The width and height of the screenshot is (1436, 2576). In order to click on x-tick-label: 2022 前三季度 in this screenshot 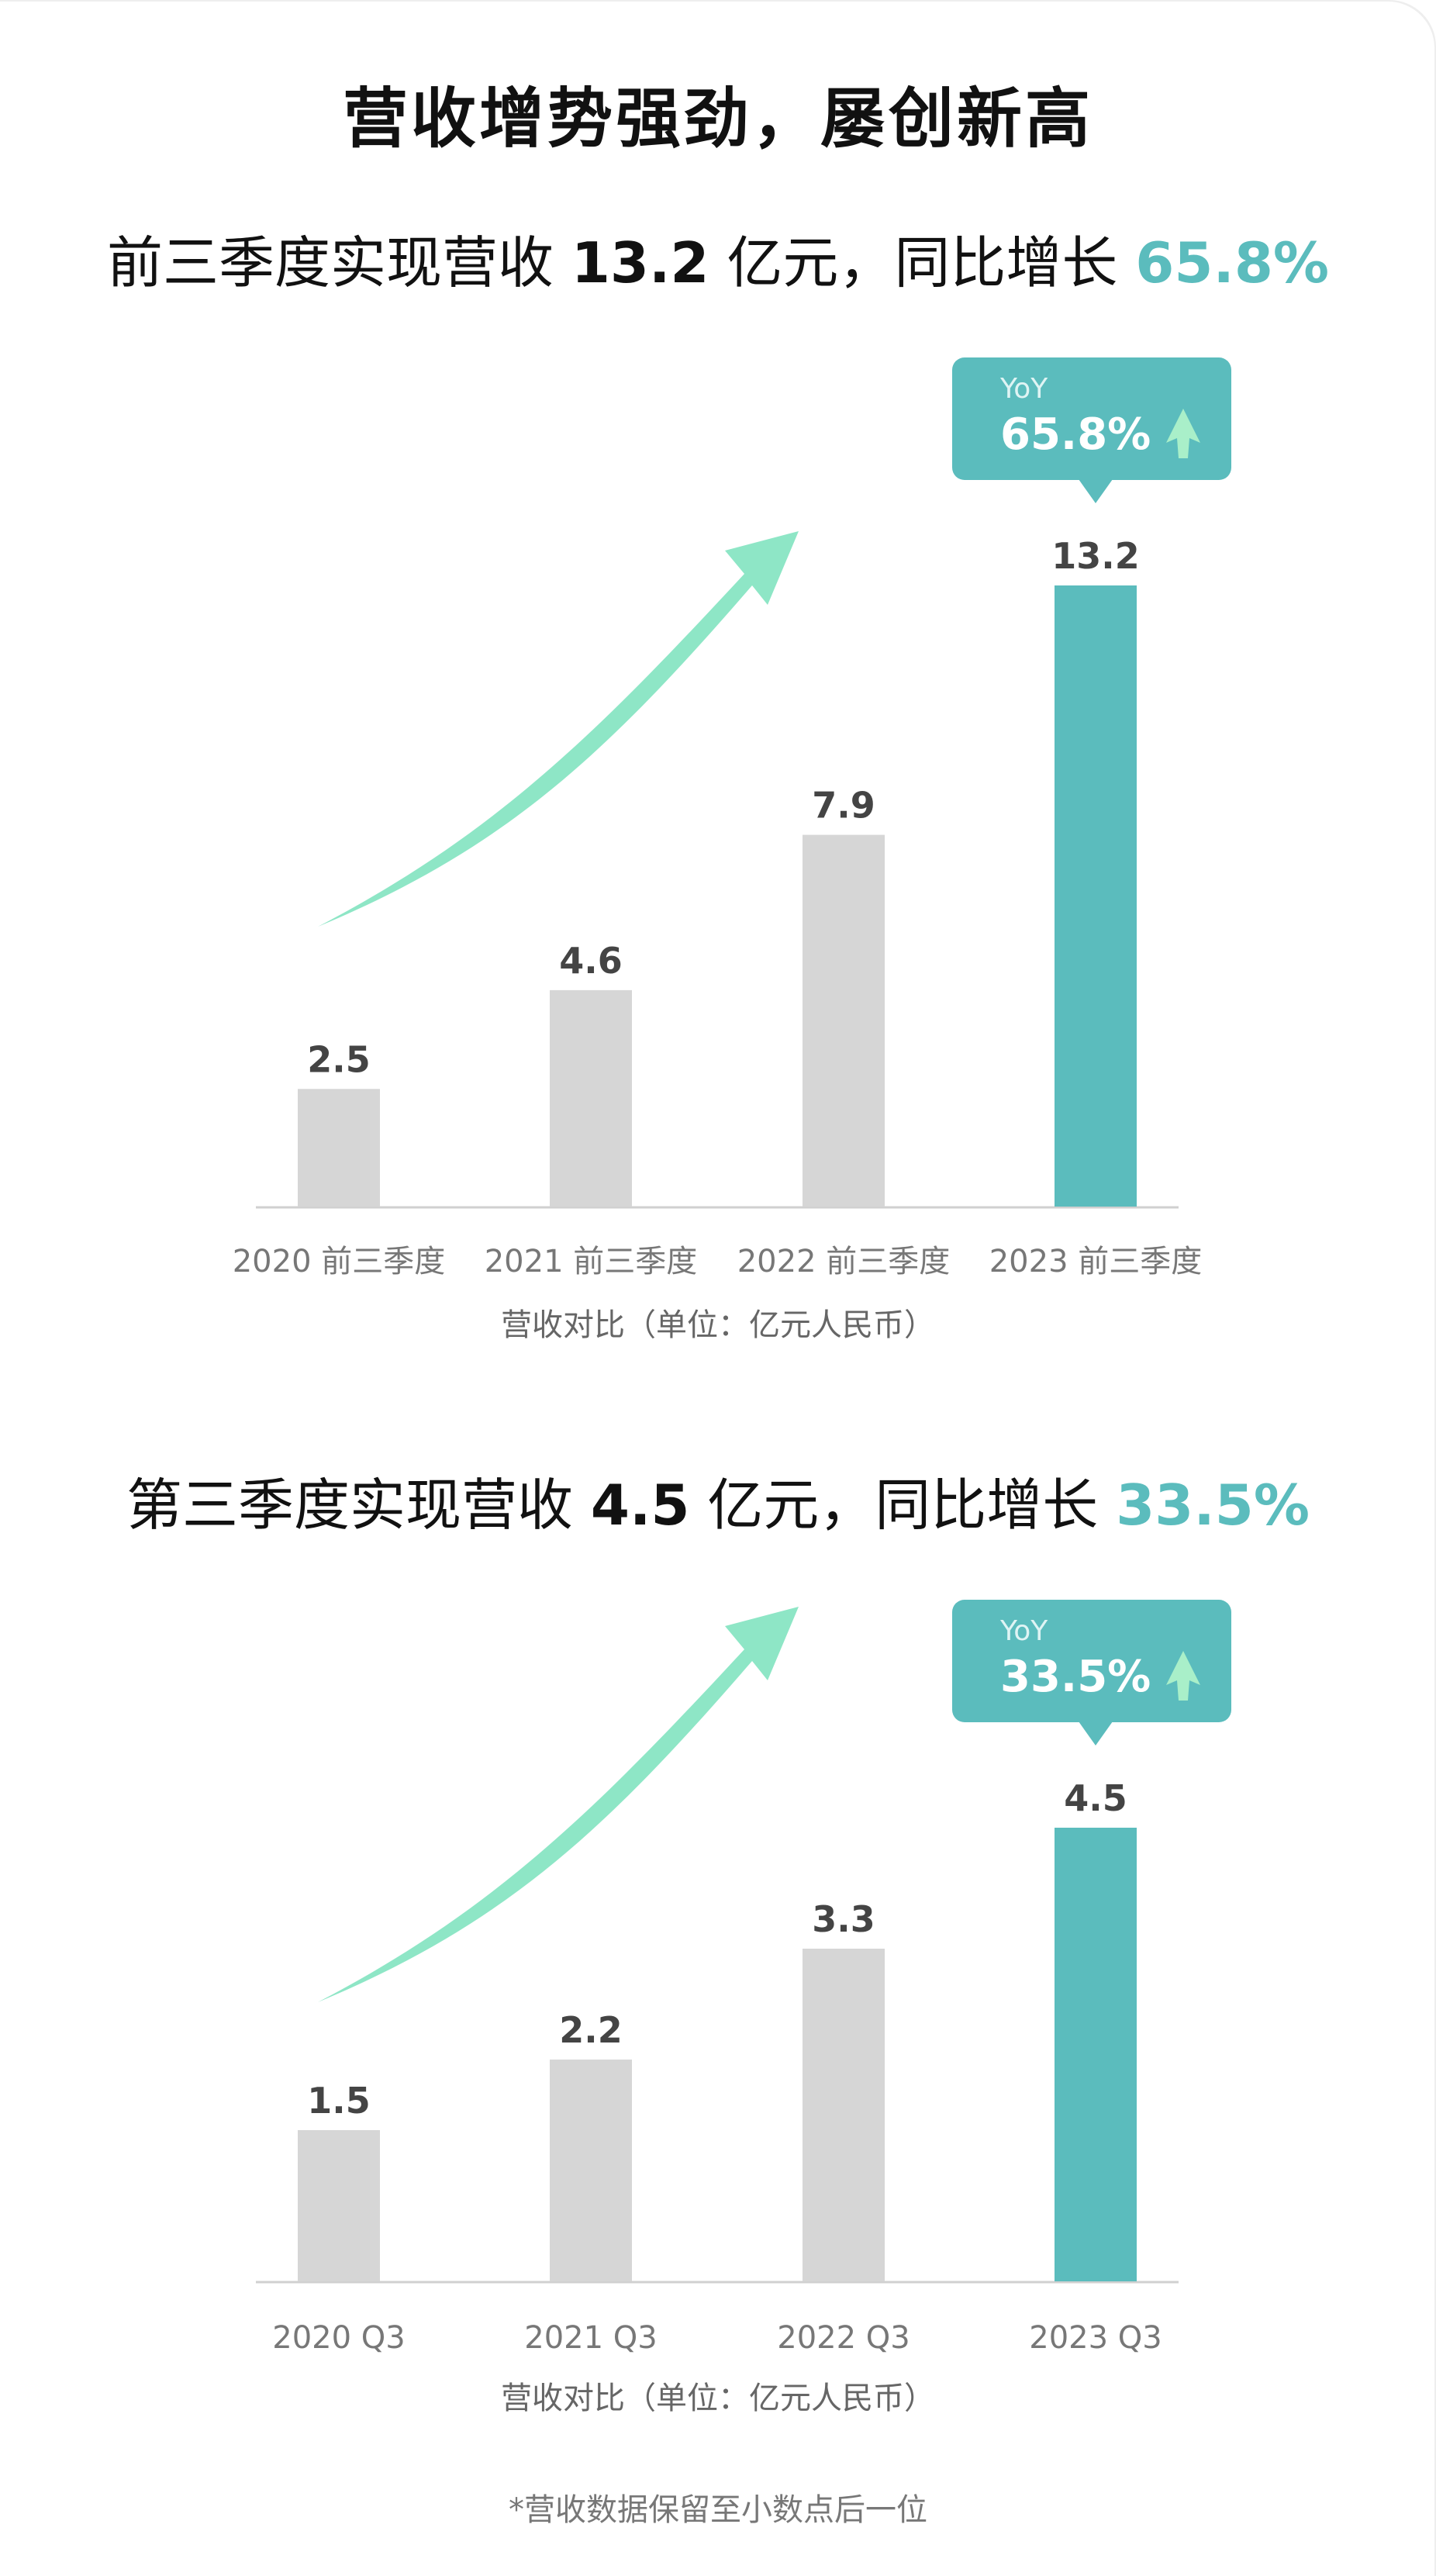, I will do `click(844, 1261)`.